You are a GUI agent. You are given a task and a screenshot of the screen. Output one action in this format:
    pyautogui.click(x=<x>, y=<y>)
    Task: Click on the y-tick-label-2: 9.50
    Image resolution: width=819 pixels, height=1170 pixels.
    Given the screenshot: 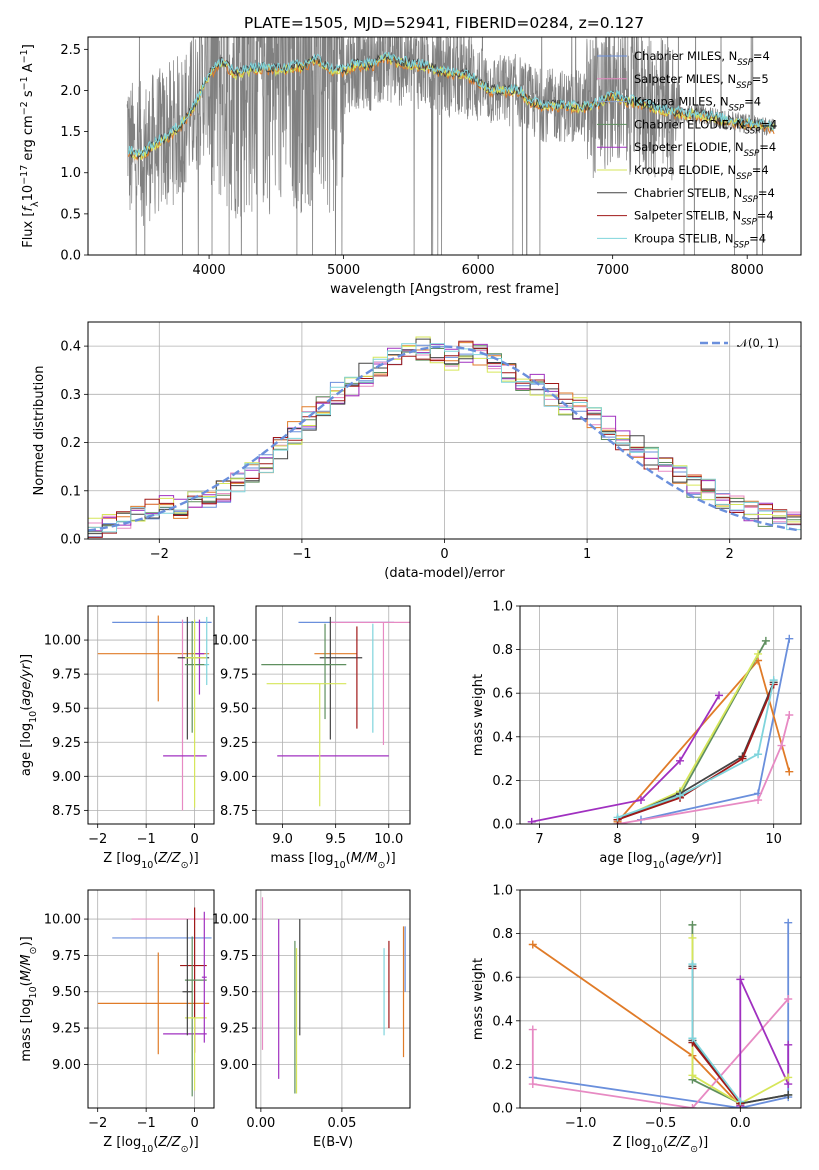 What is the action you would take?
    pyautogui.click(x=66, y=992)
    